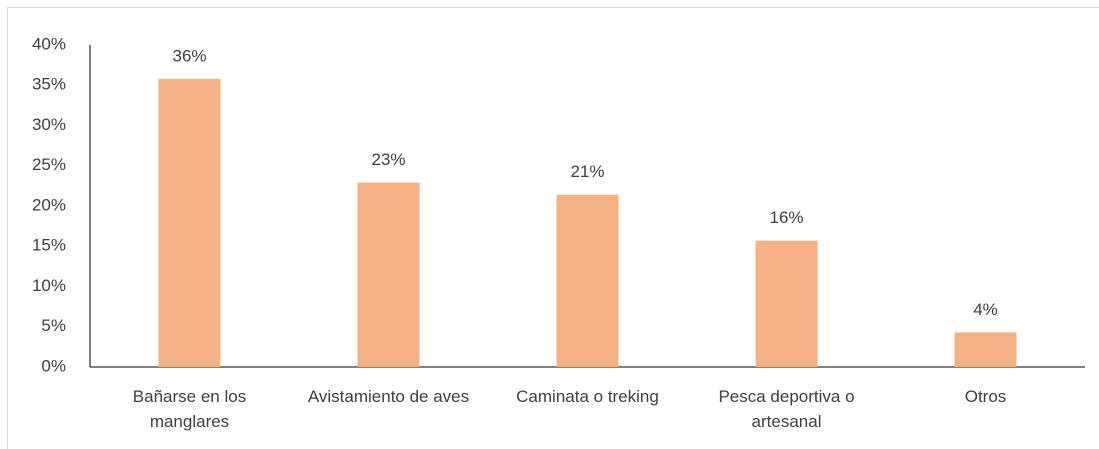 The width and height of the screenshot is (1099, 449). What do you see at coordinates (49, 84) in the screenshot?
I see `y-tick-label: 35%` at bounding box center [49, 84].